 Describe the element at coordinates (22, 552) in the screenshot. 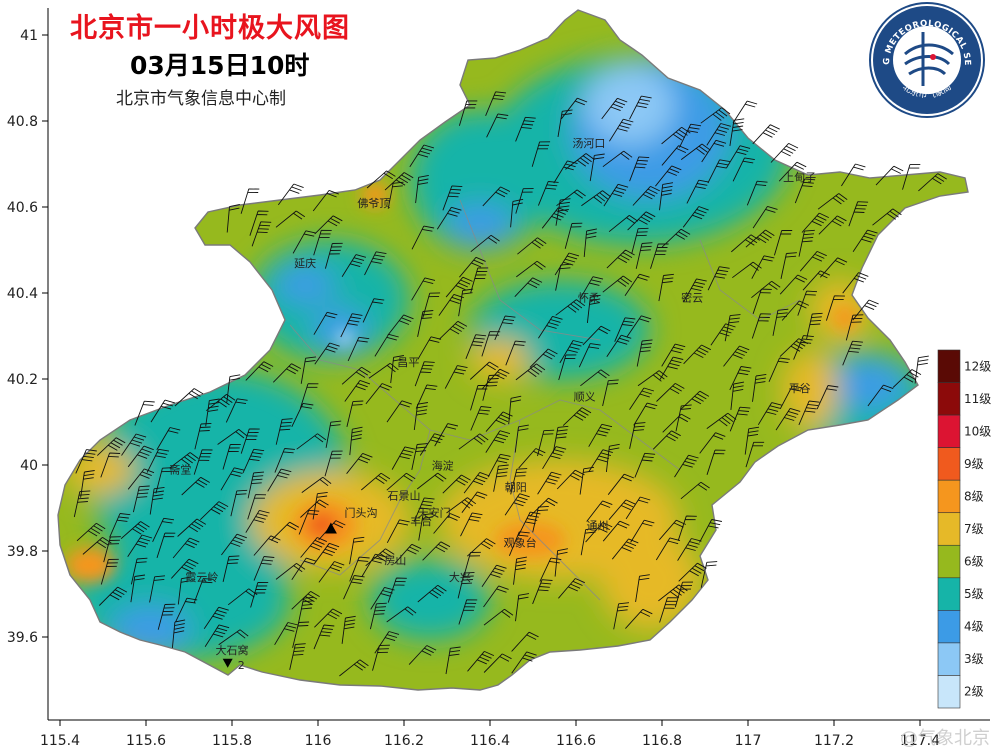

I see `y-tick-label: 39.8` at that location.